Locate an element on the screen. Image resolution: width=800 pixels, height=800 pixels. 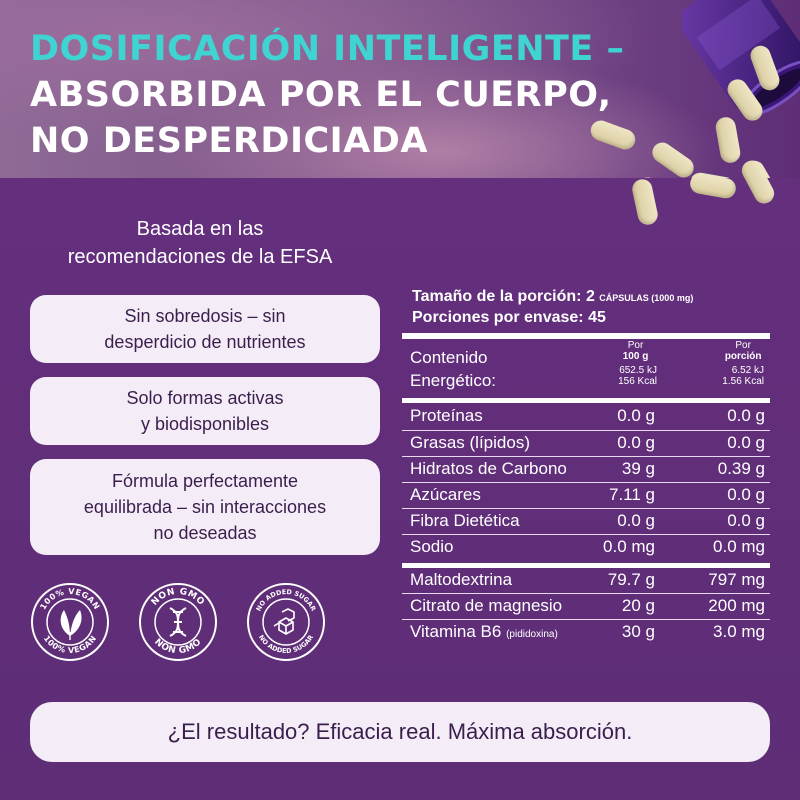
ingredient-name: Vitamina B6 is located at coordinates (456, 631).